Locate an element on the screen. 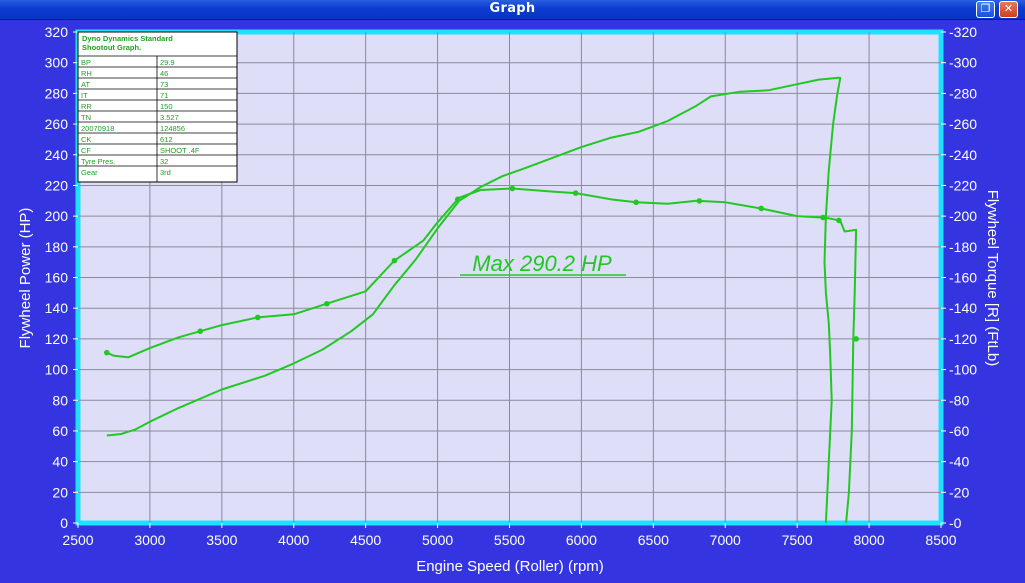 This screenshot has width=1025, height=583. y-tick-label: 20 is located at coordinates (60, 492).